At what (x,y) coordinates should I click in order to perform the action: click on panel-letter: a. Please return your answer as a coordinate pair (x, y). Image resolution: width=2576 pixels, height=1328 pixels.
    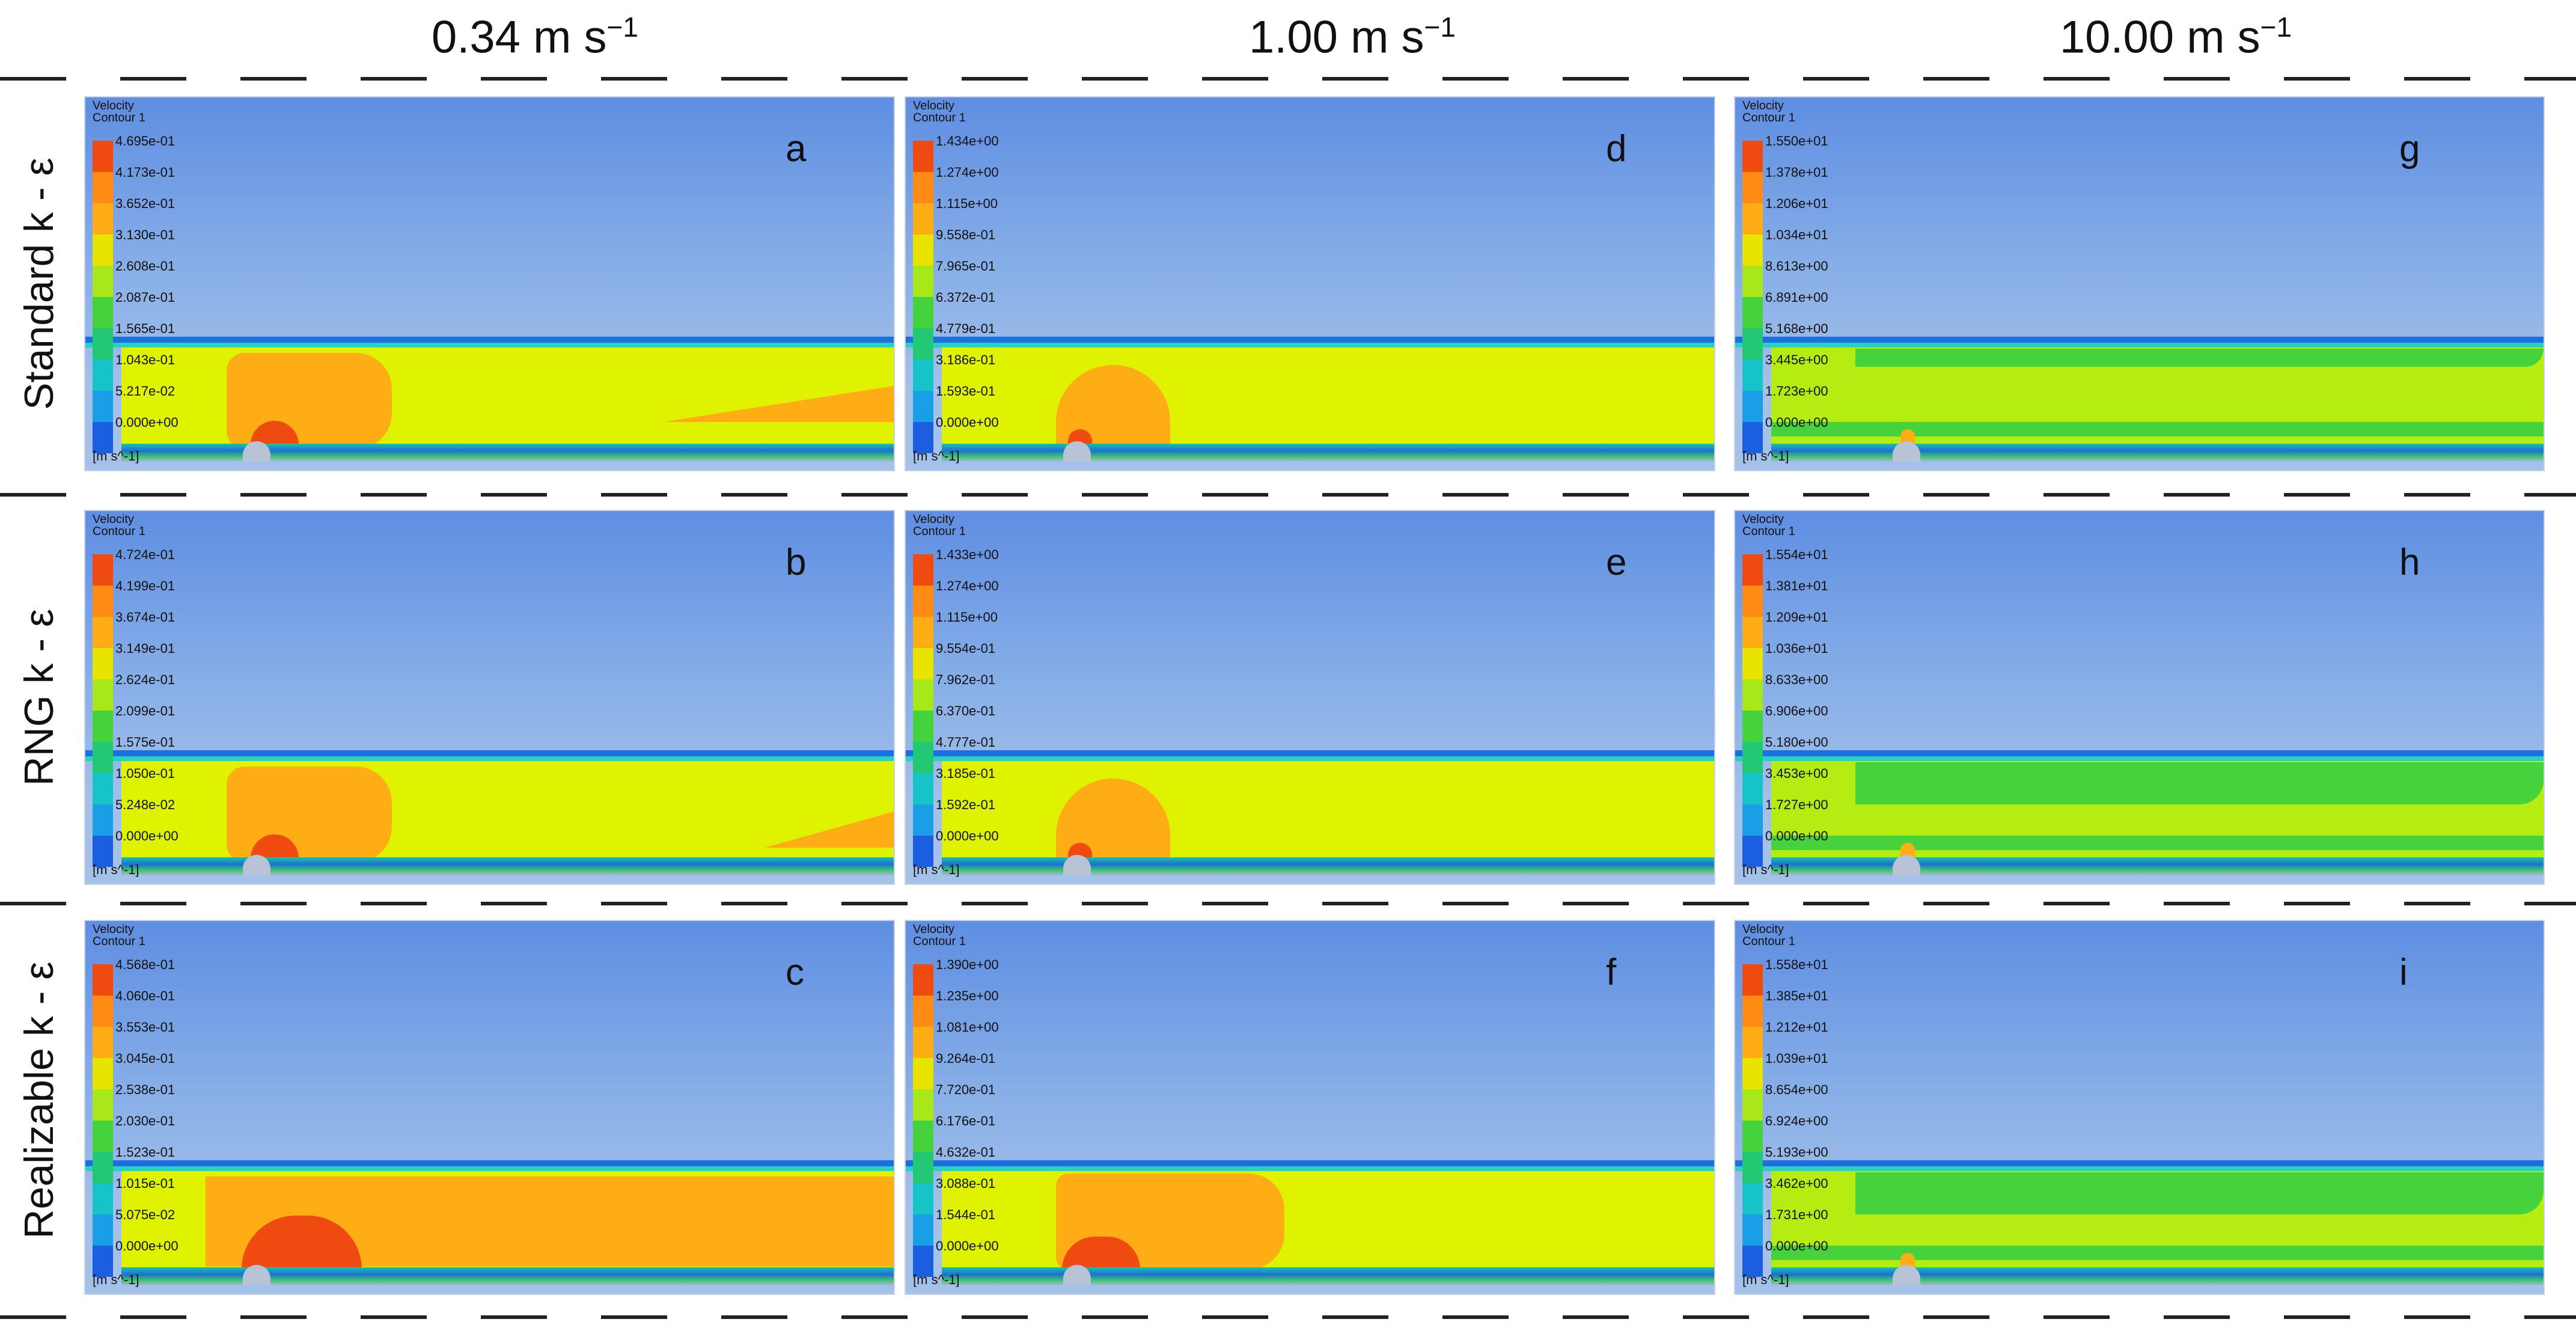
    Looking at the image, I should click on (796, 149).